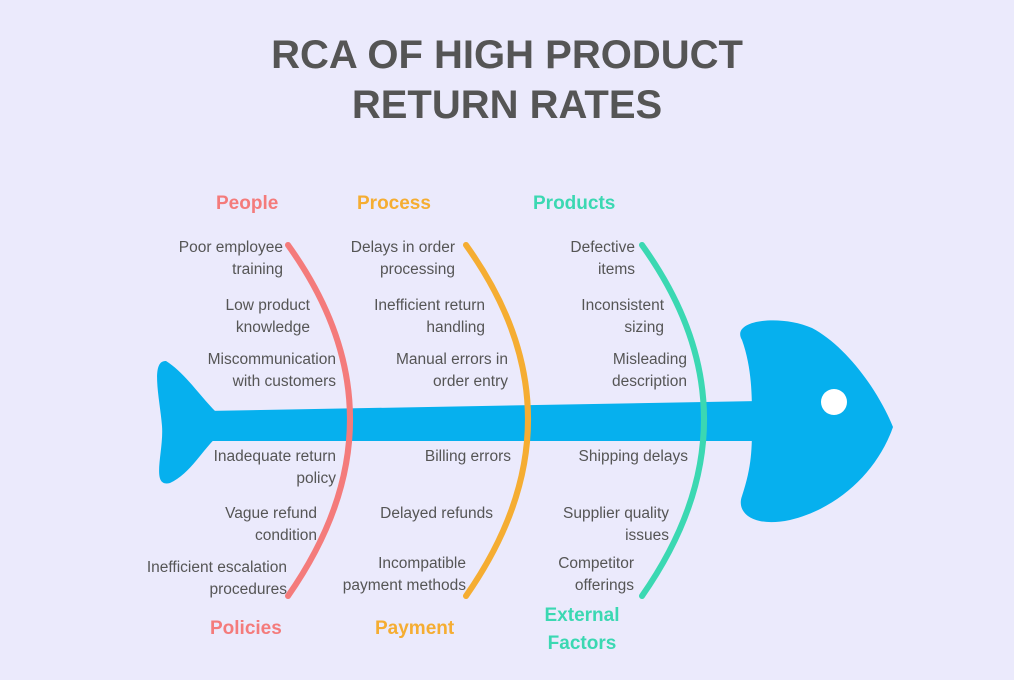 This screenshot has height=680, width=1014. What do you see at coordinates (274, 467) in the screenshot?
I see `cause-inadequate-return-policy: Inadequate return policy` at bounding box center [274, 467].